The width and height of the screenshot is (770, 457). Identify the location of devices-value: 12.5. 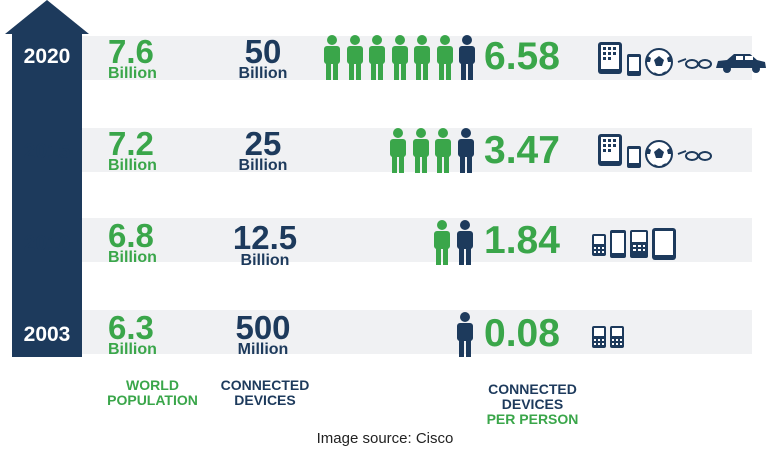
(265, 237).